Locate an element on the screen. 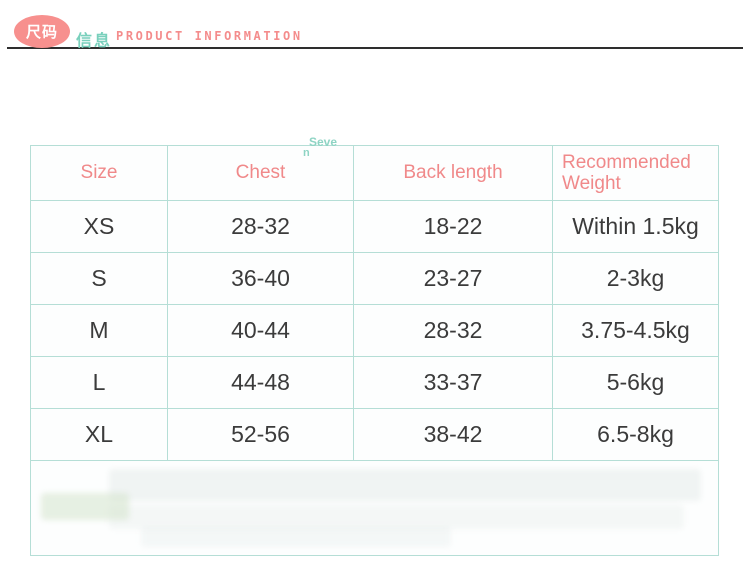 The height and width of the screenshot is (571, 749). cell-chest: 40-44 is located at coordinates (260, 330).